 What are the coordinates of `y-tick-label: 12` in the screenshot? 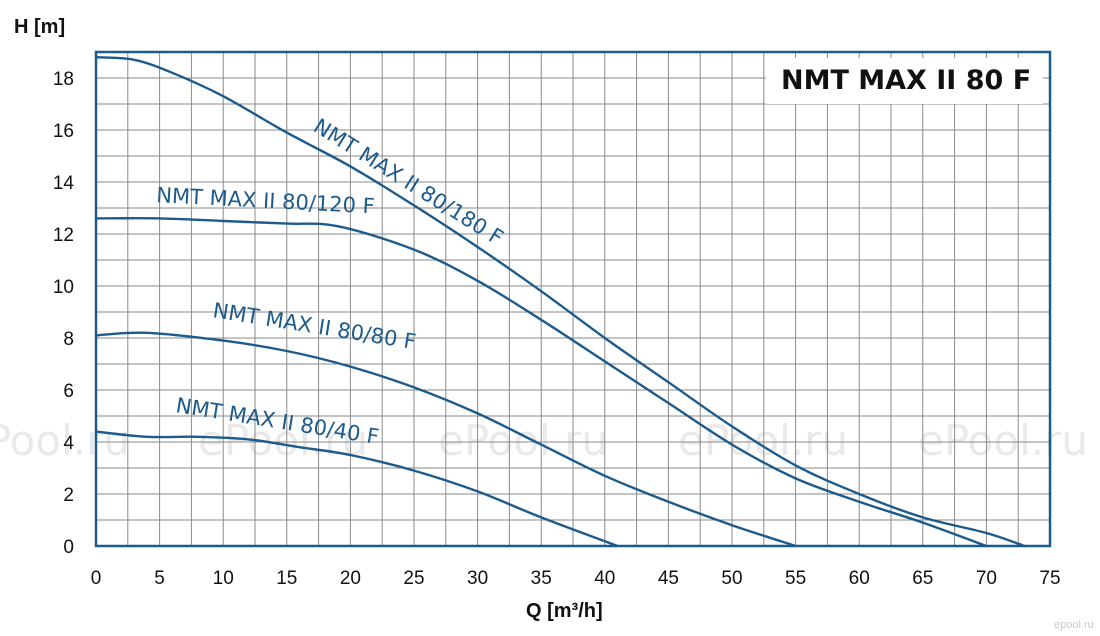 It's located at (63, 235).